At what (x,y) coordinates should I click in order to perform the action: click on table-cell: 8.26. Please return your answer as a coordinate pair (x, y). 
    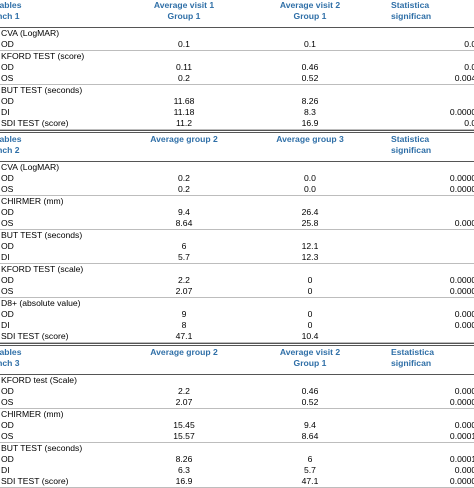
    Looking at the image, I should click on (184, 459).